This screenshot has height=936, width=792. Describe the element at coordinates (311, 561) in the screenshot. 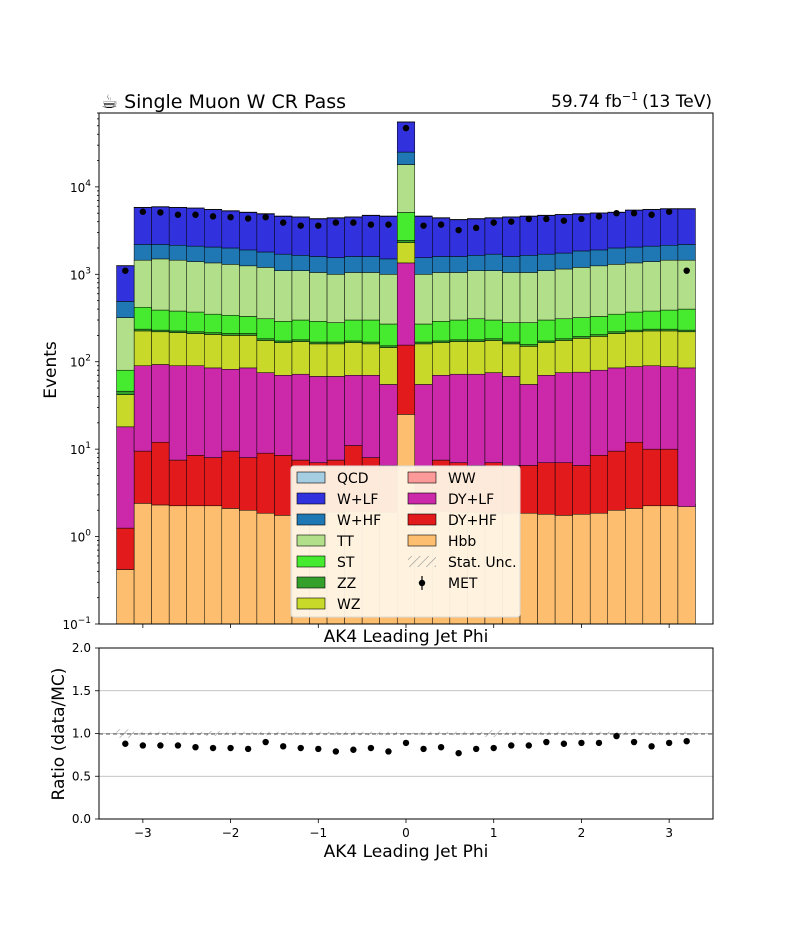

I see `legend-swatch-st` at that location.